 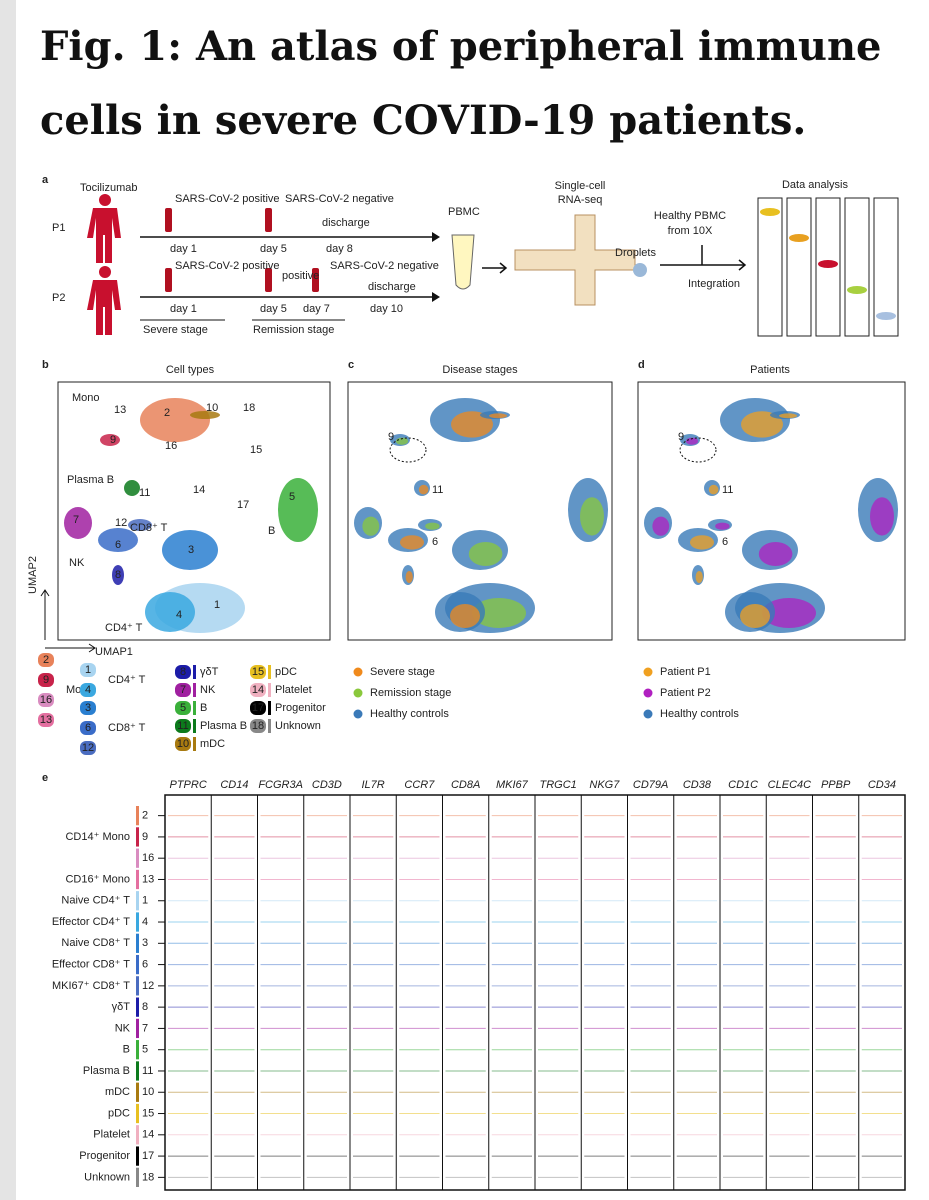 What do you see at coordinates (714, 284) in the screenshot?
I see `label: Integration` at bounding box center [714, 284].